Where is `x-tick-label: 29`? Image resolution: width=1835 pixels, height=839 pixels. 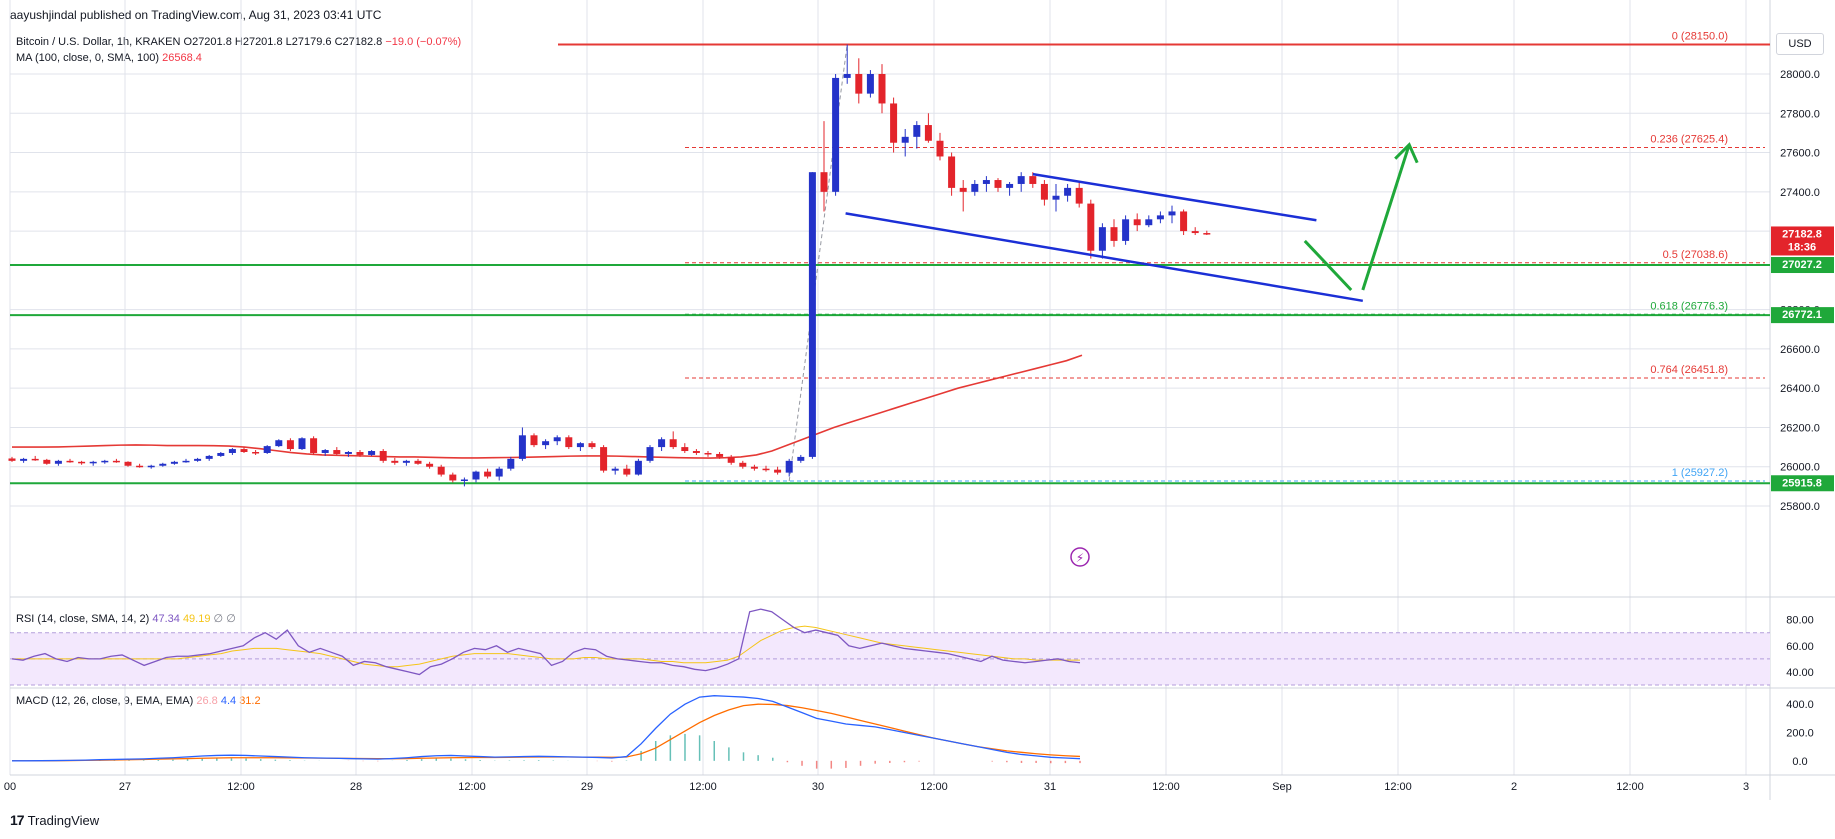
x-tick-label: 29 is located at coordinates (587, 787).